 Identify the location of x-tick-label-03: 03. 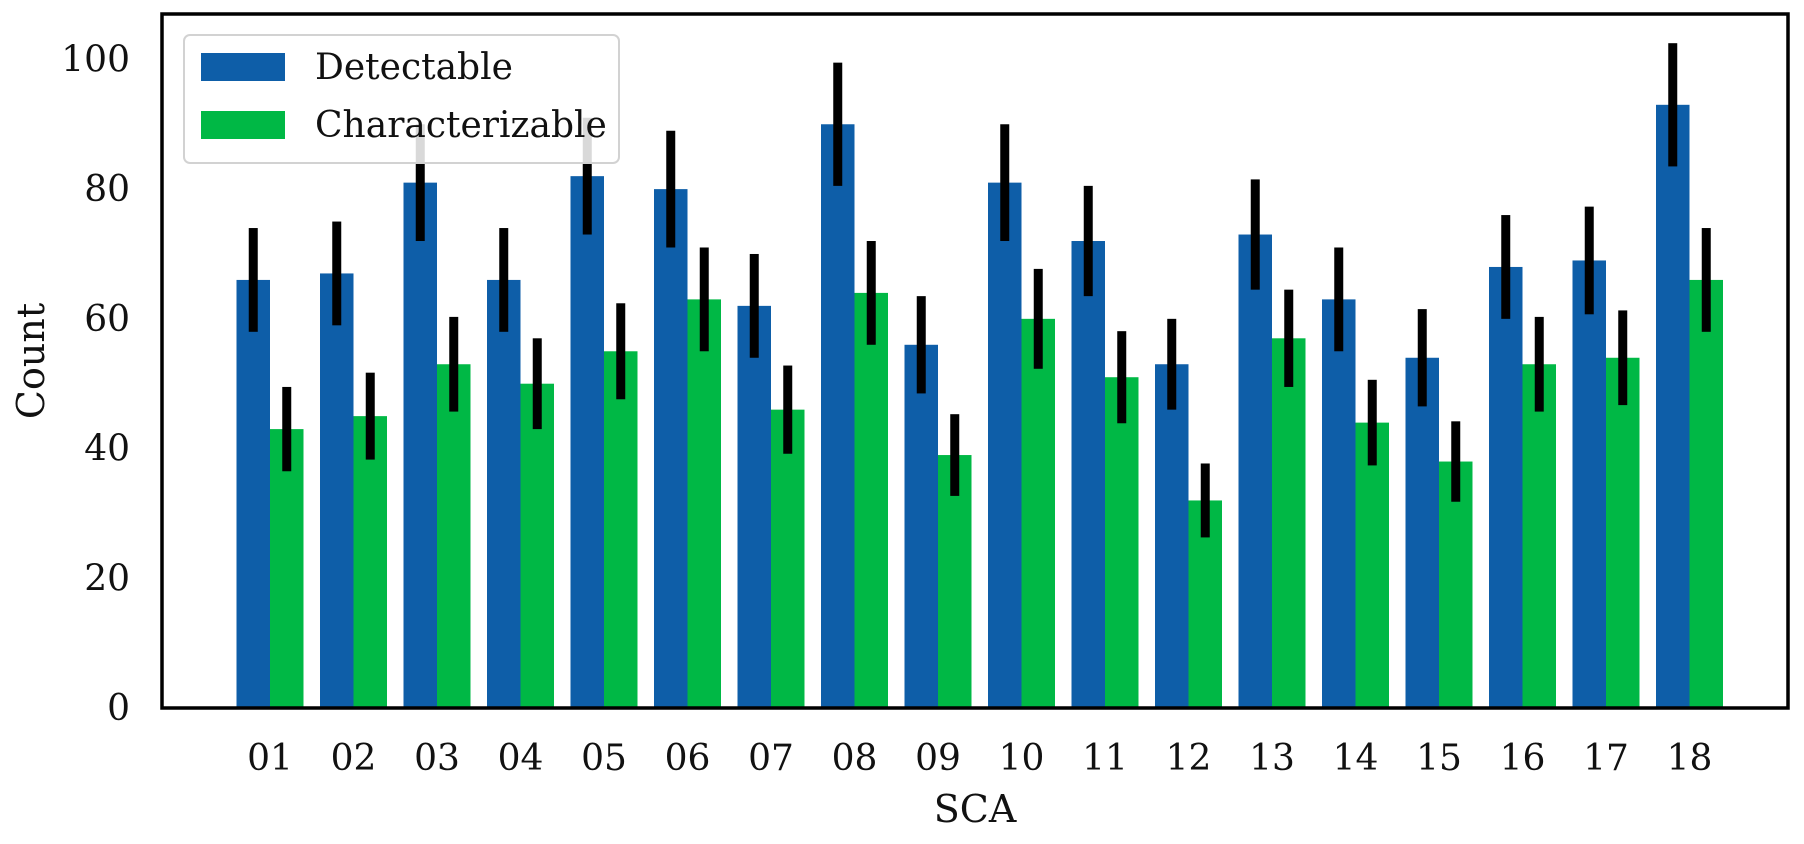
(437, 758).